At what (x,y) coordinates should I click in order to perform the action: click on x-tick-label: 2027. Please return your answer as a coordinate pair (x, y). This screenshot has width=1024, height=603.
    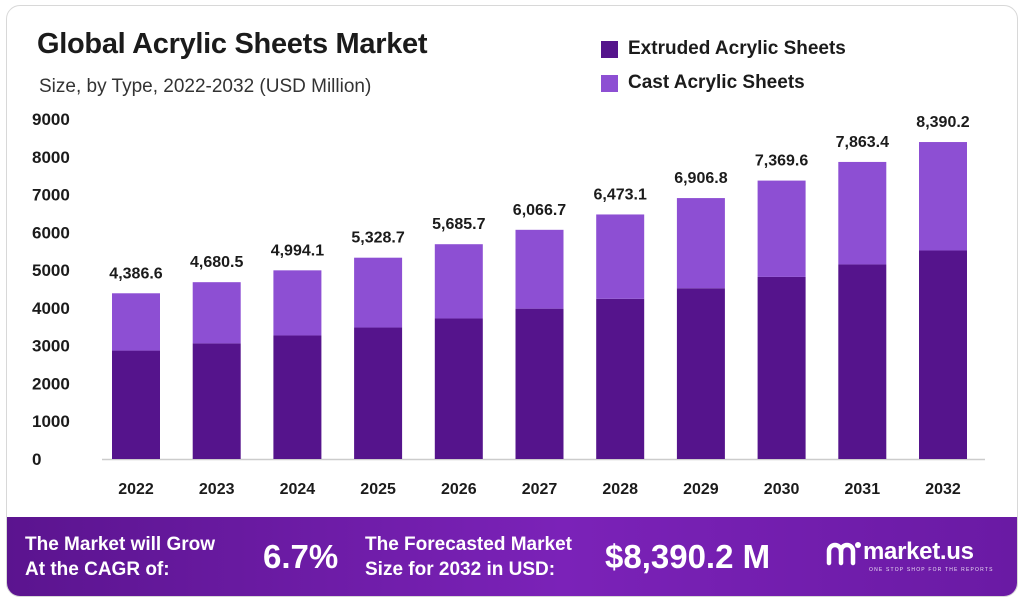
    Looking at the image, I should click on (540, 489).